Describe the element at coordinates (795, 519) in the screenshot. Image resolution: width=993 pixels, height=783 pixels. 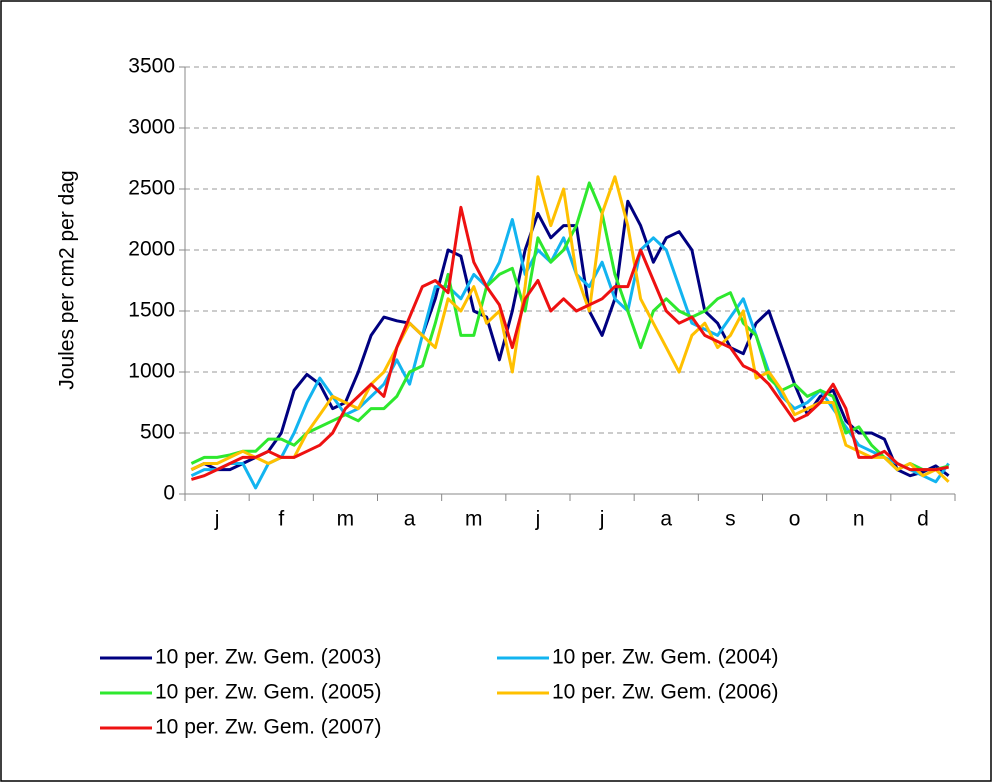
I see `x-tick-label: o` at that location.